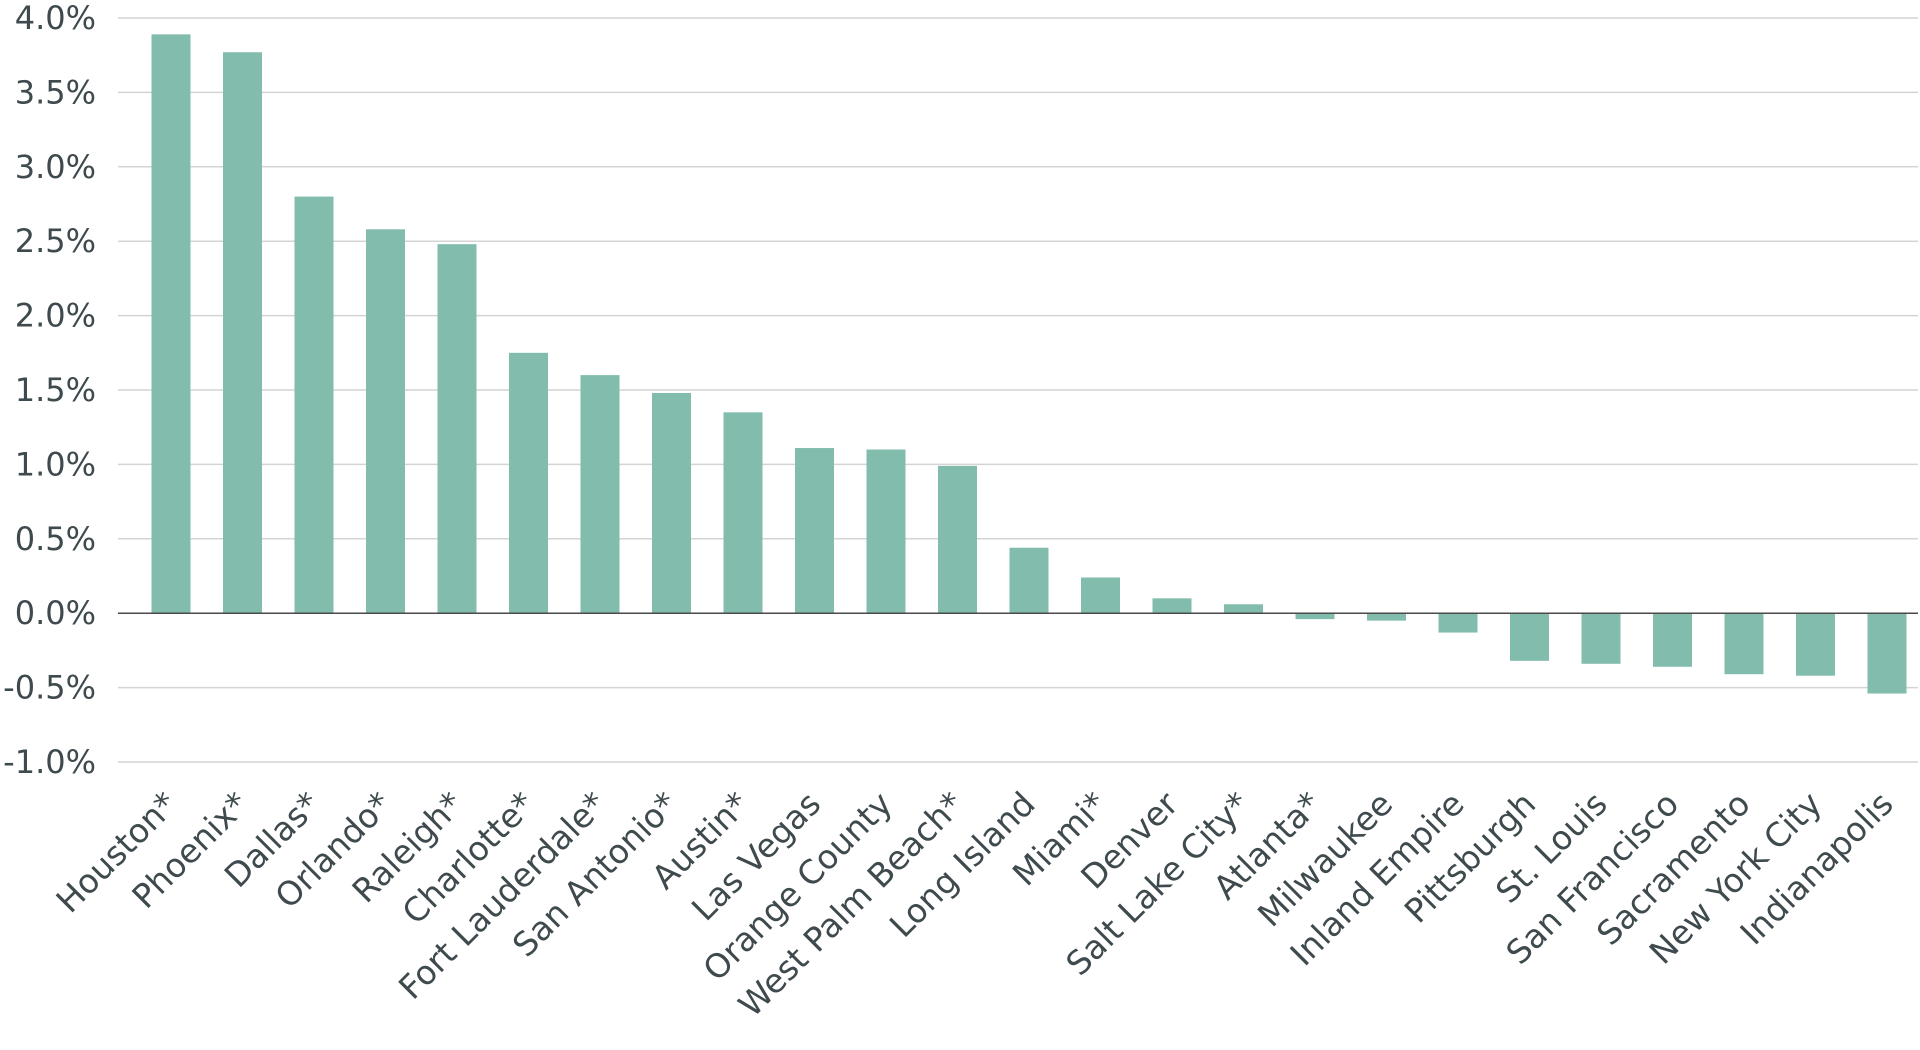 Image resolution: width=1920 pixels, height=1050 pixels. What do you see at coordinates (55, 167) in the screenshot?
I see `y-tick-label: 3.0%` at bounding box center [55, 167].